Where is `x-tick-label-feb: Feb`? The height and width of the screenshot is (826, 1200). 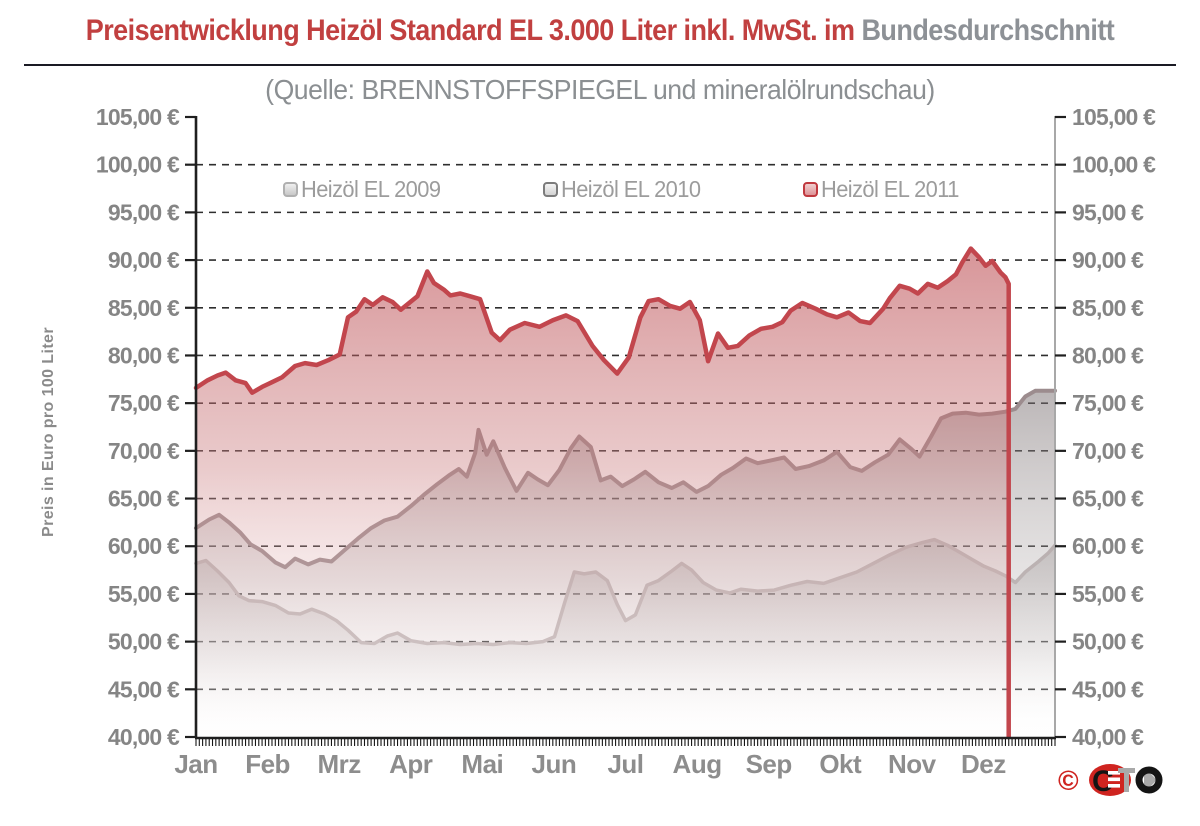
x-tick-label-feb: Feb is located at coordinates (267, 764).